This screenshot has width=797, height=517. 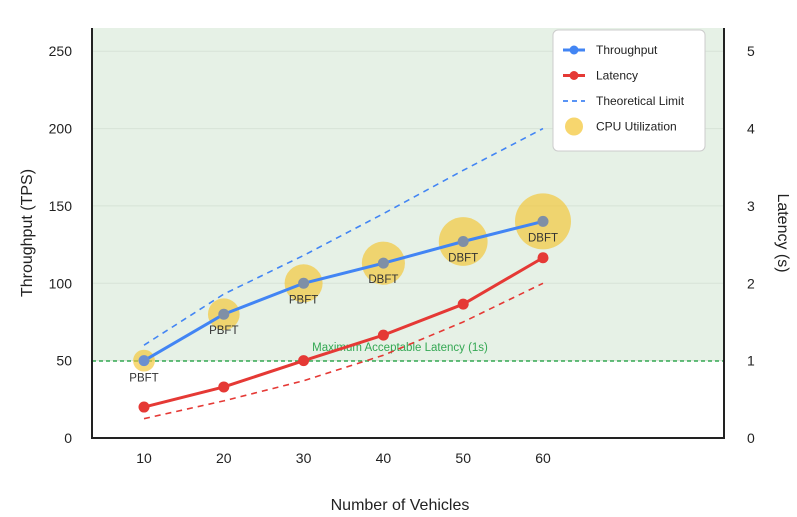 What do you see at coordinates (463, 458) in the screenshot?
I see `x-tick-label: 50` at bounding box center [463, 458].